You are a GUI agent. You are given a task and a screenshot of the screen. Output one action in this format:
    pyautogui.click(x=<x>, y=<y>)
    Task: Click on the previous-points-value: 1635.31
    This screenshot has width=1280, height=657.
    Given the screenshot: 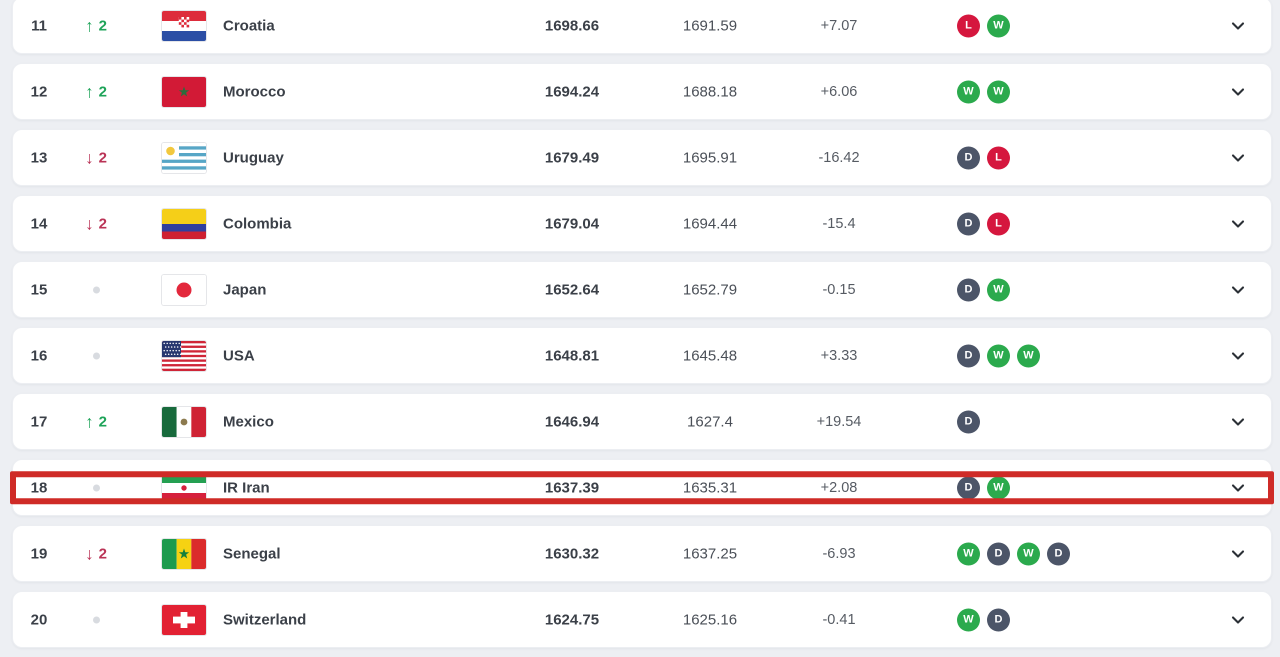 What is the action you would take?
    pyautogui.click(x=710, y=487)
    